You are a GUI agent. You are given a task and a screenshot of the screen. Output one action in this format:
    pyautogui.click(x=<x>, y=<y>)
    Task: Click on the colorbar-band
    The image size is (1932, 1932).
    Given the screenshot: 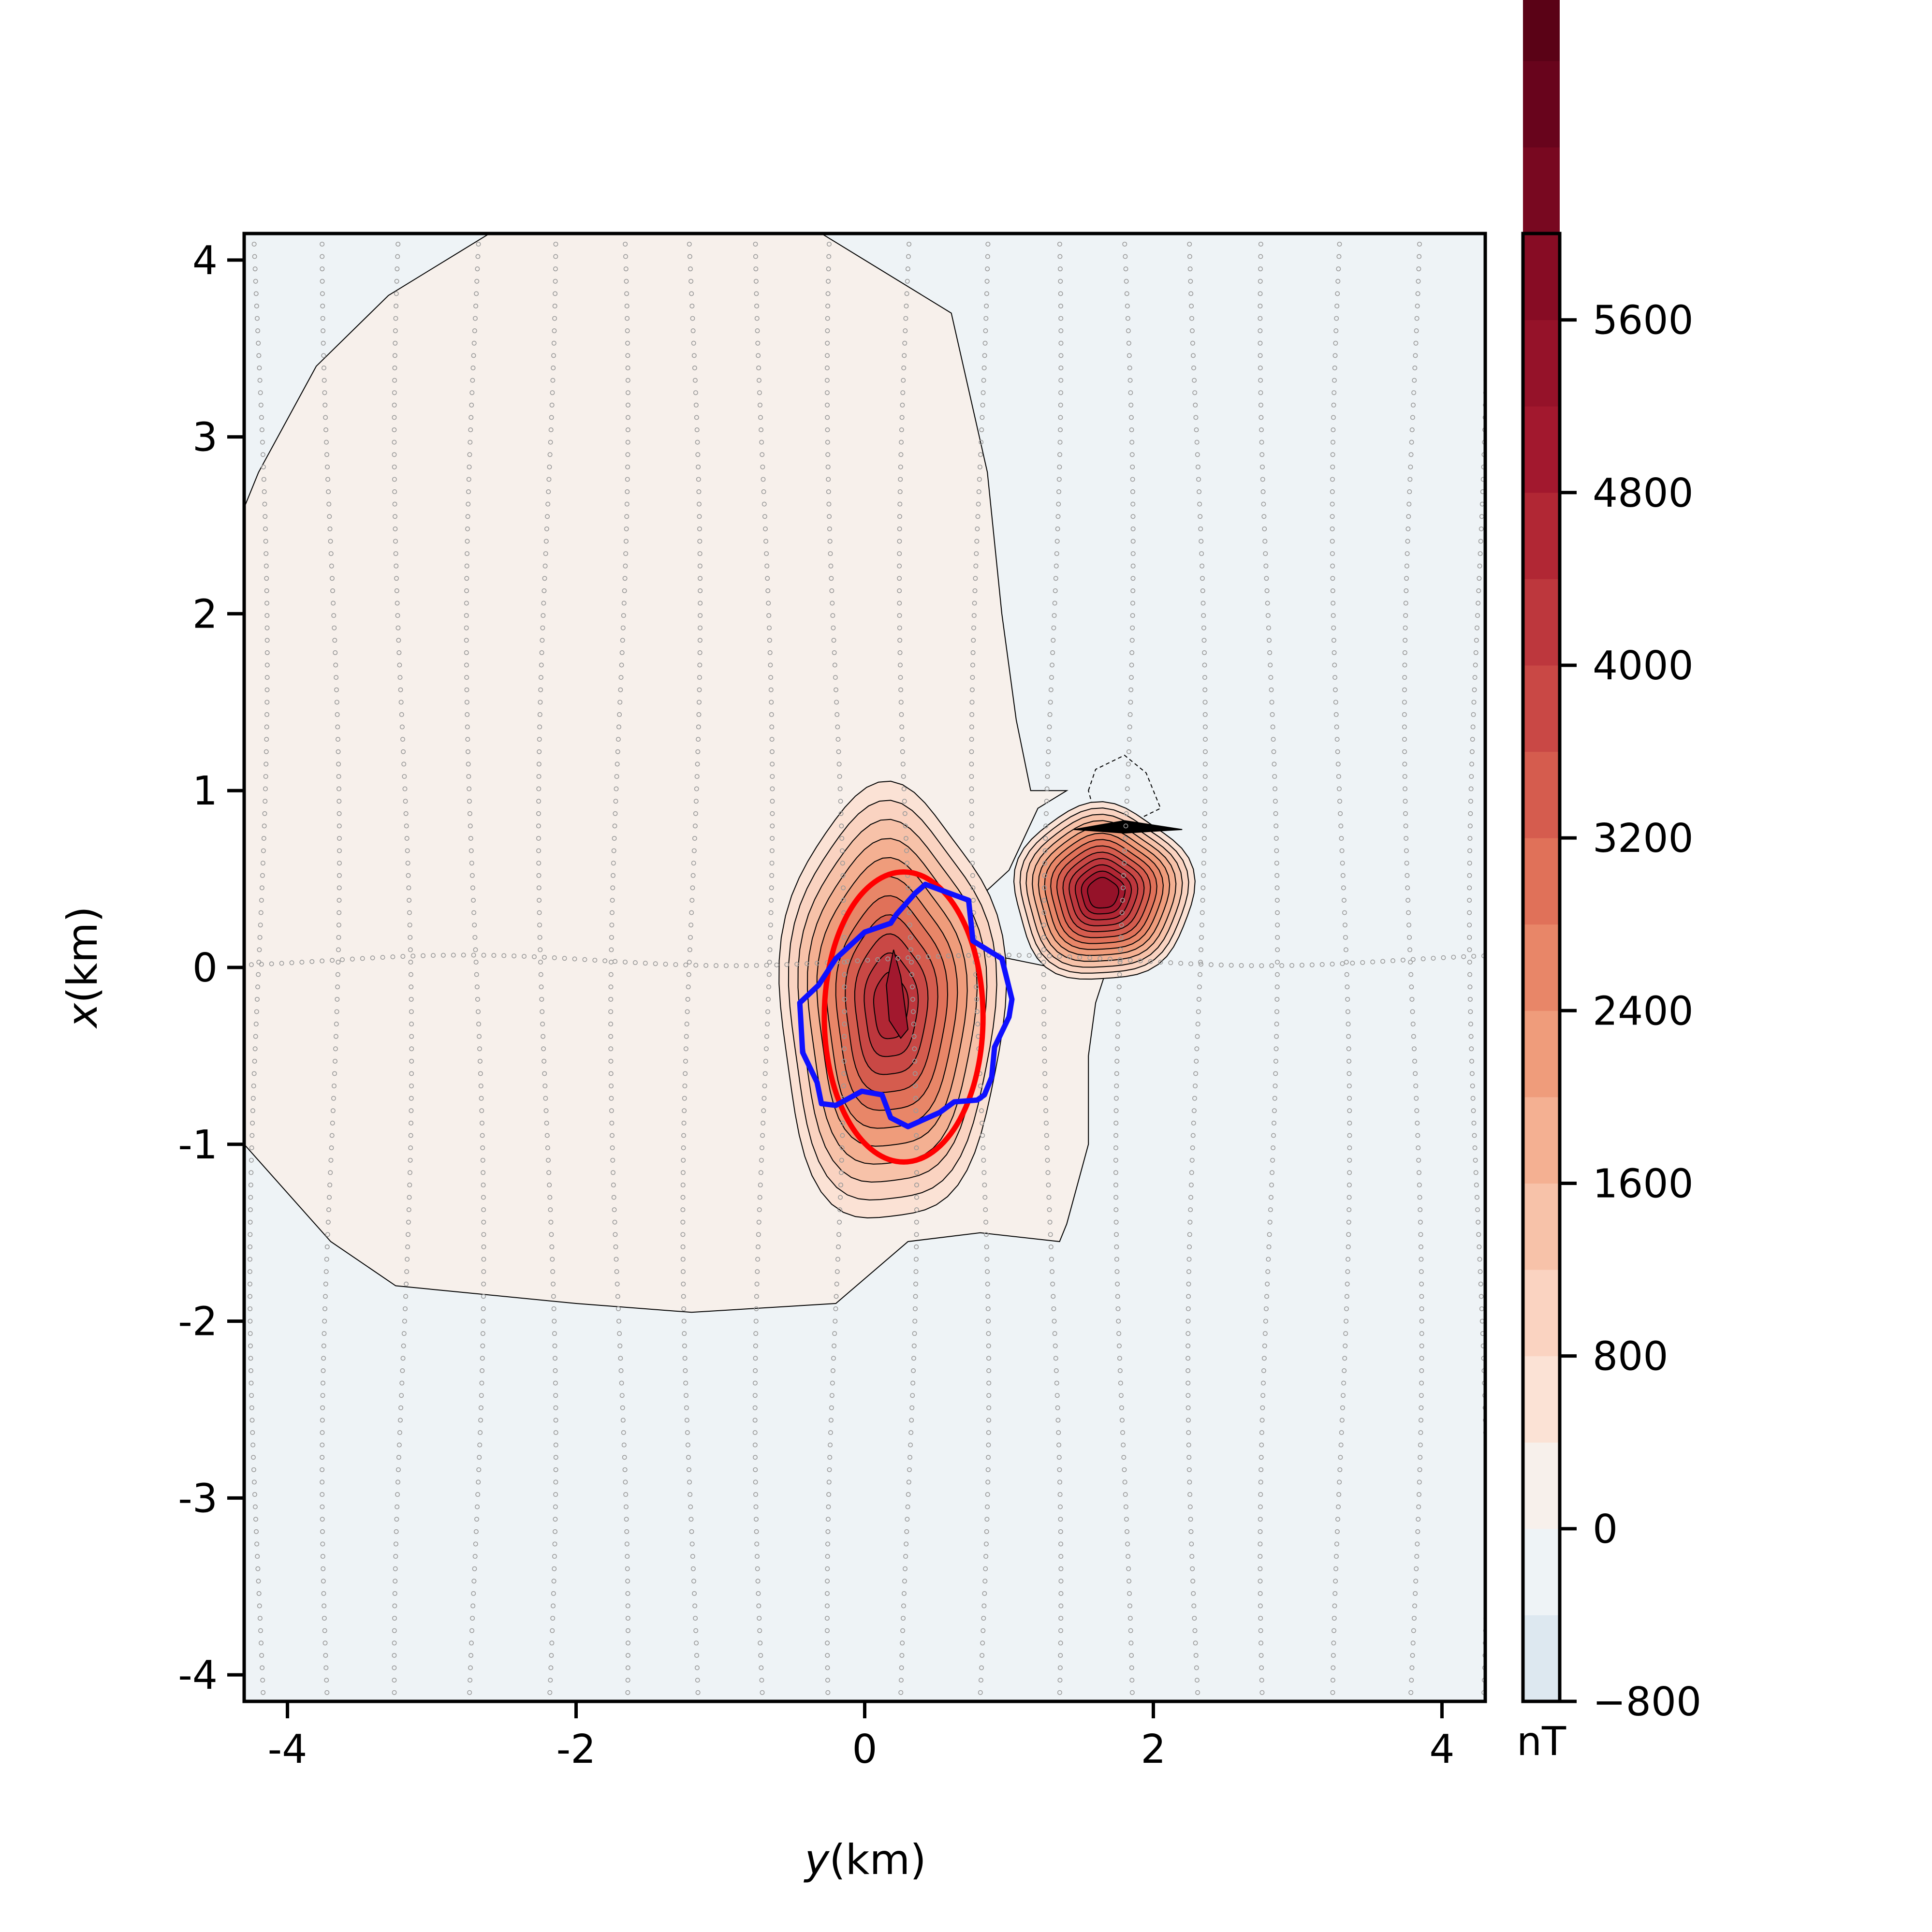 What is the action you would take?
    pyautogui.click(x=1541, y=1571)
    